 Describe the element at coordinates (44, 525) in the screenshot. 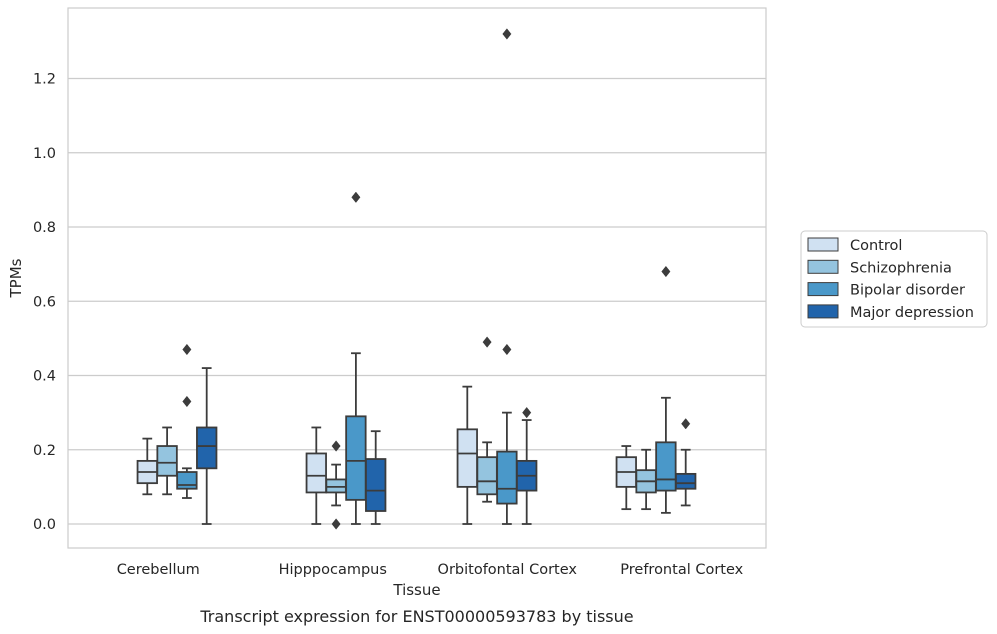

I see `y-tick-label: 0.0` at that location.